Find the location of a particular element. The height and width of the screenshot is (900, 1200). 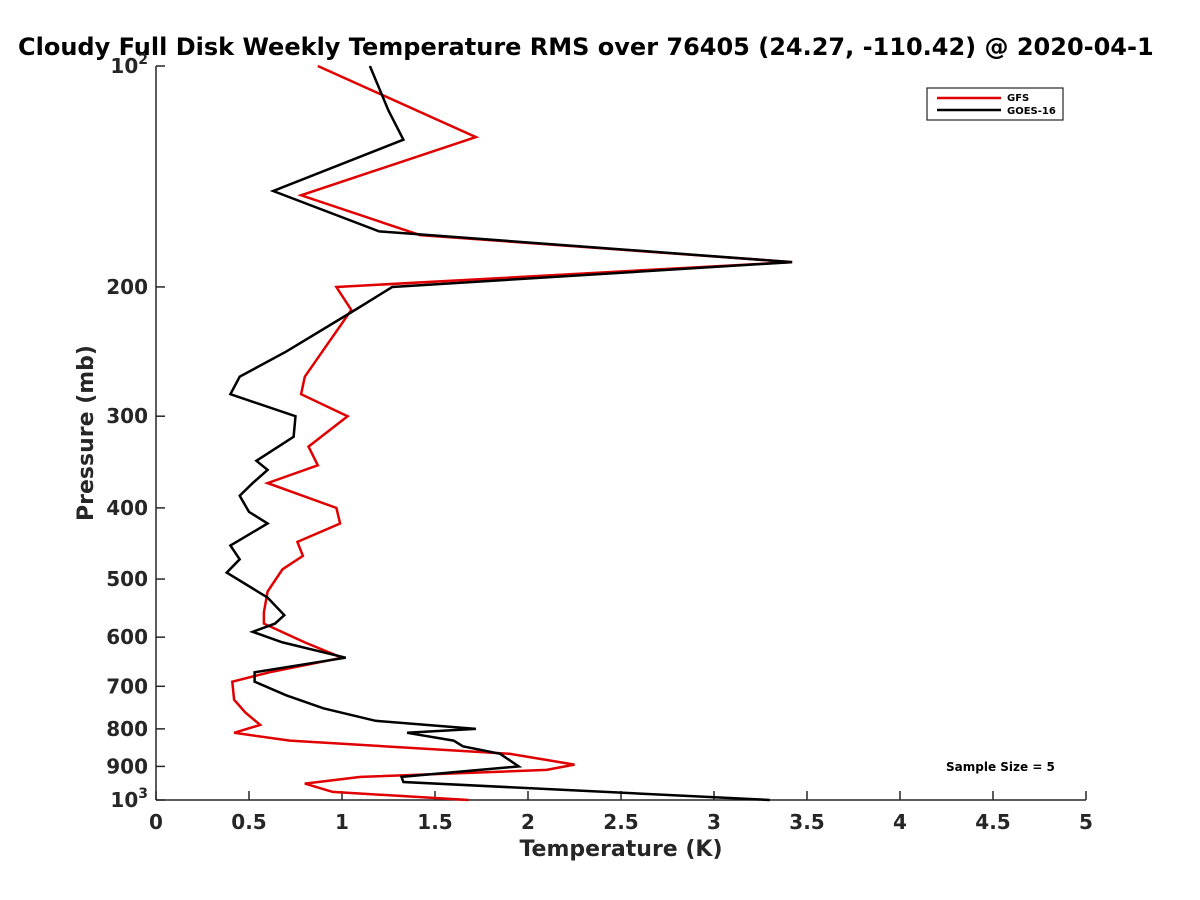

y-tick-label: 10³ is located at coordinates (129, 799).